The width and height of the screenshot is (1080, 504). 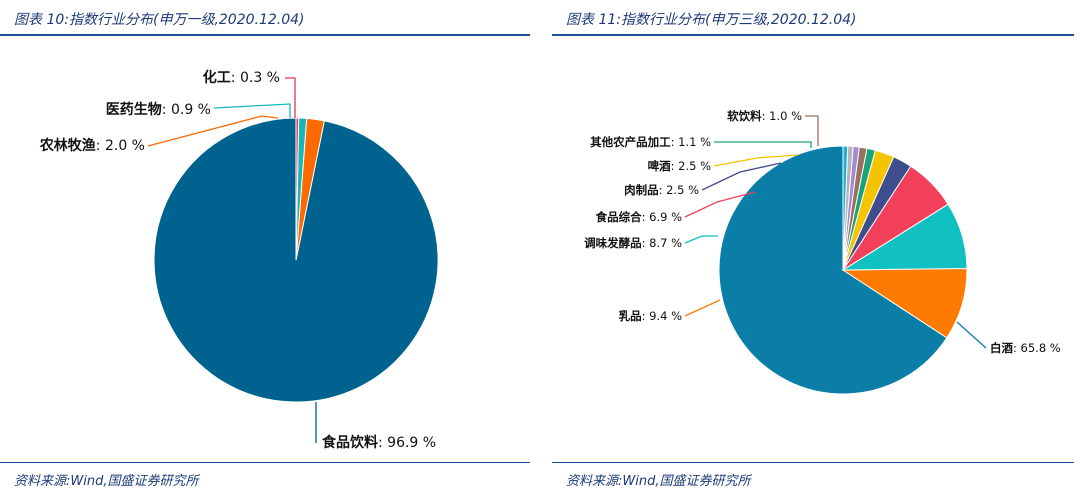 What do you see at coordinates (630, 316) in the screenshot?
I see `slice-label-name: 乳品` at bounding box center [630, 316].